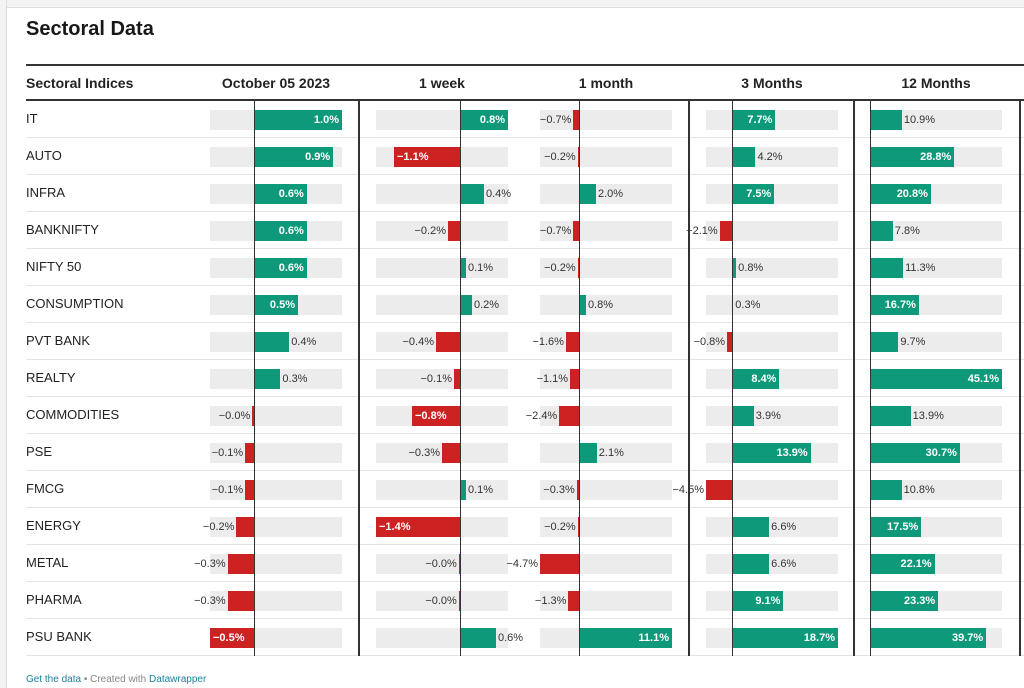  I want to click on bar-track-oct05: −0.0%, so click(276, 415).